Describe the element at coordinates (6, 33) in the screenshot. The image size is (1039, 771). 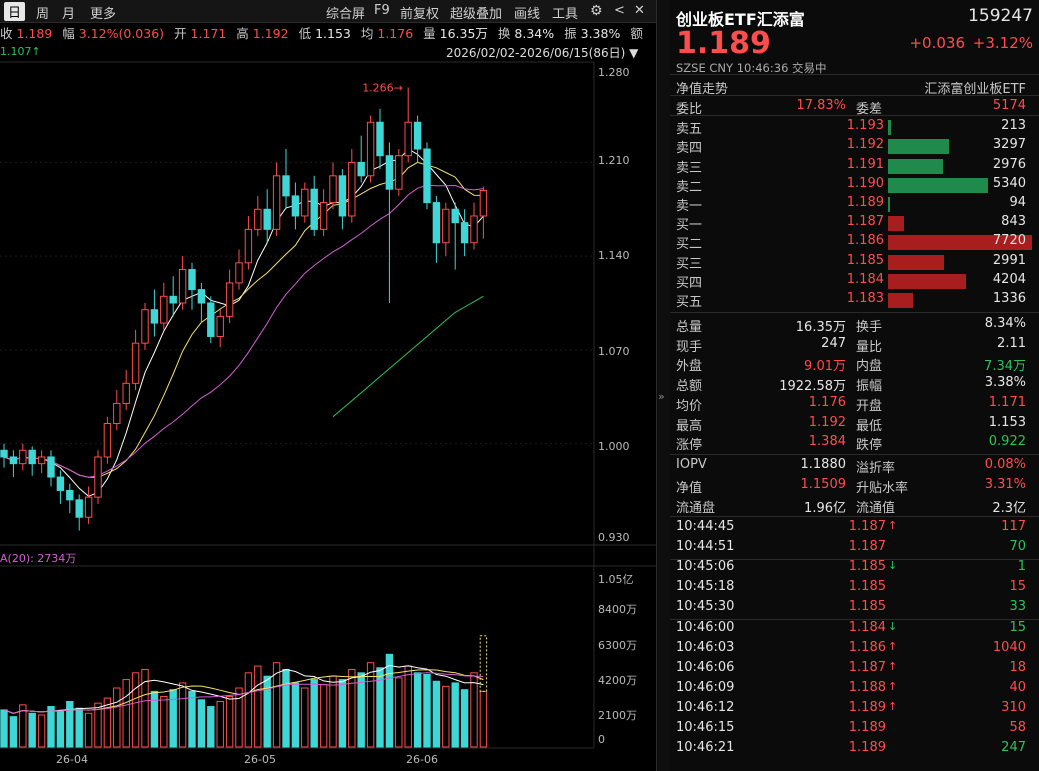
I see `close-label: 收` at that location.